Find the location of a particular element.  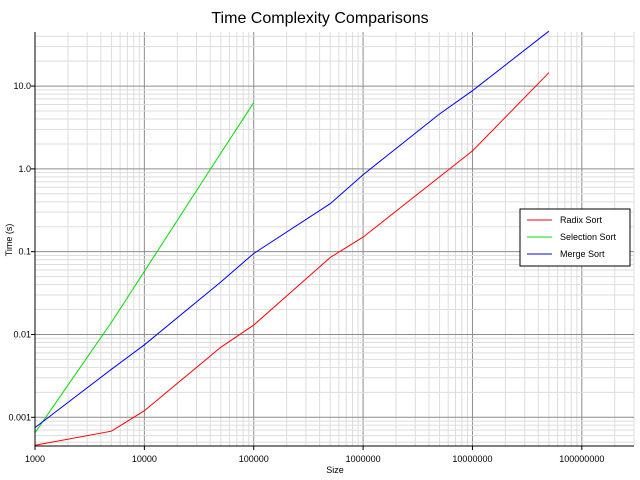

legend-label: Merge Sort is located at coordinates (582, 254).